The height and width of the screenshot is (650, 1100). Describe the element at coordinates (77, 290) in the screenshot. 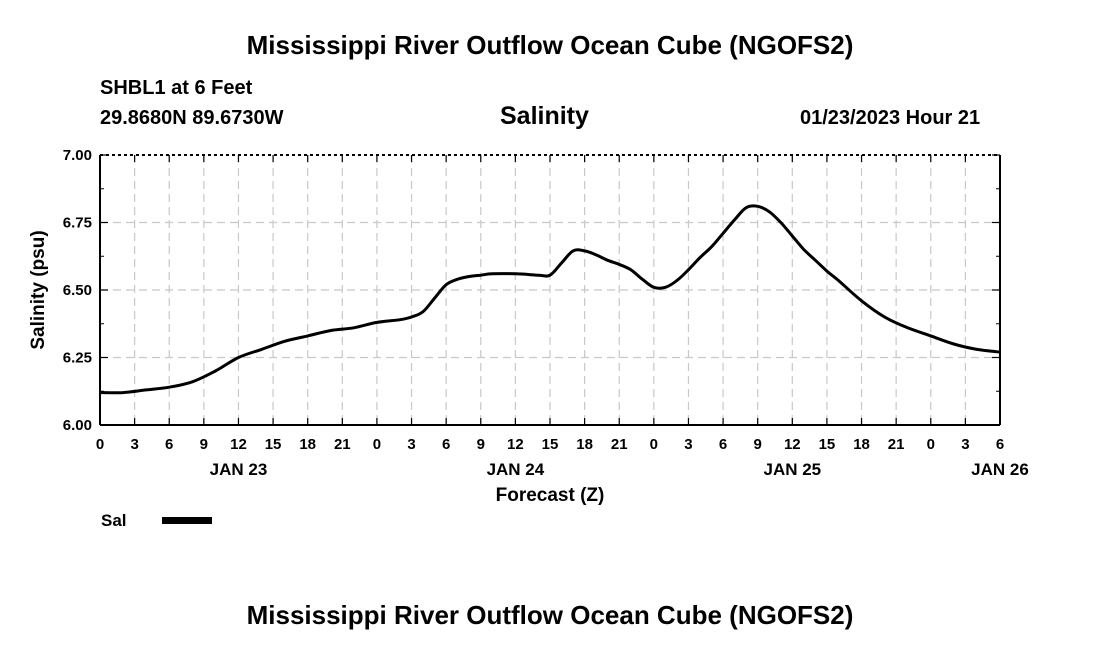

I see `y-tick-label: 6.50` at that location.